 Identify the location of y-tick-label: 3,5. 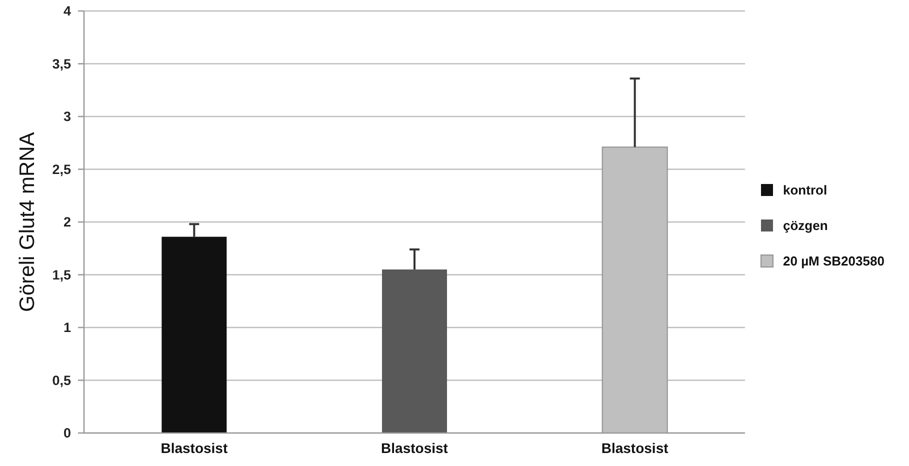
(62, 64).